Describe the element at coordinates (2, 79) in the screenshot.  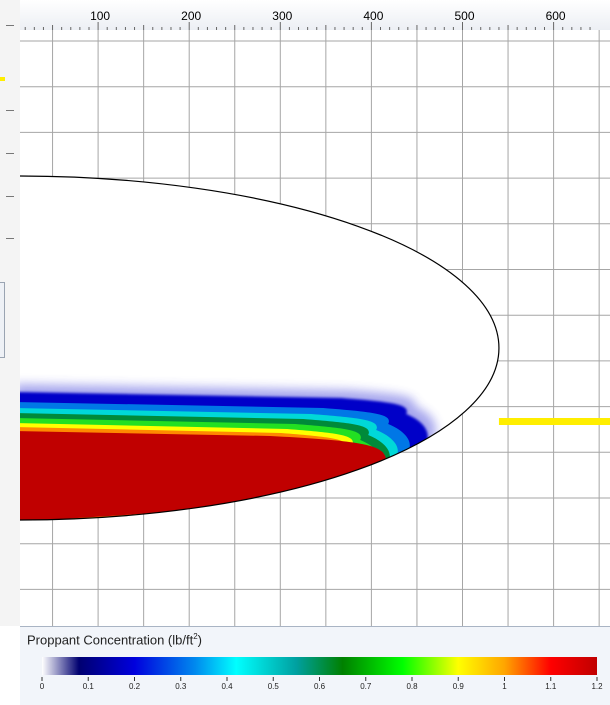
I see `wellbore-marker` at that location.